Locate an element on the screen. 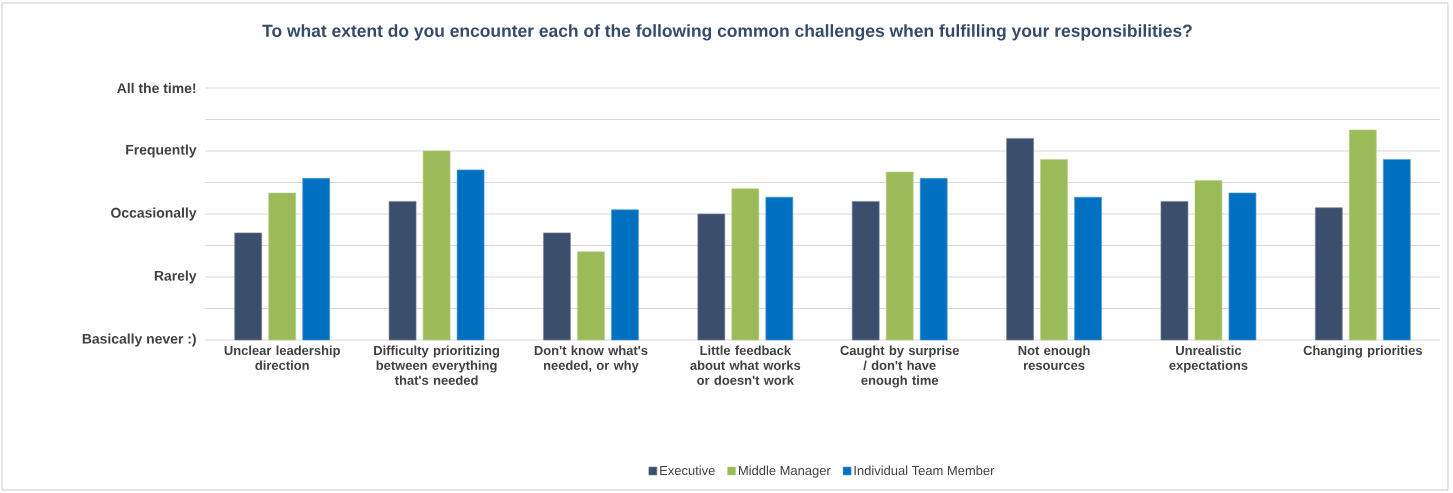  x-tick-label: Little feedback about what works or doesn't work is located at coordinates (745, 365).